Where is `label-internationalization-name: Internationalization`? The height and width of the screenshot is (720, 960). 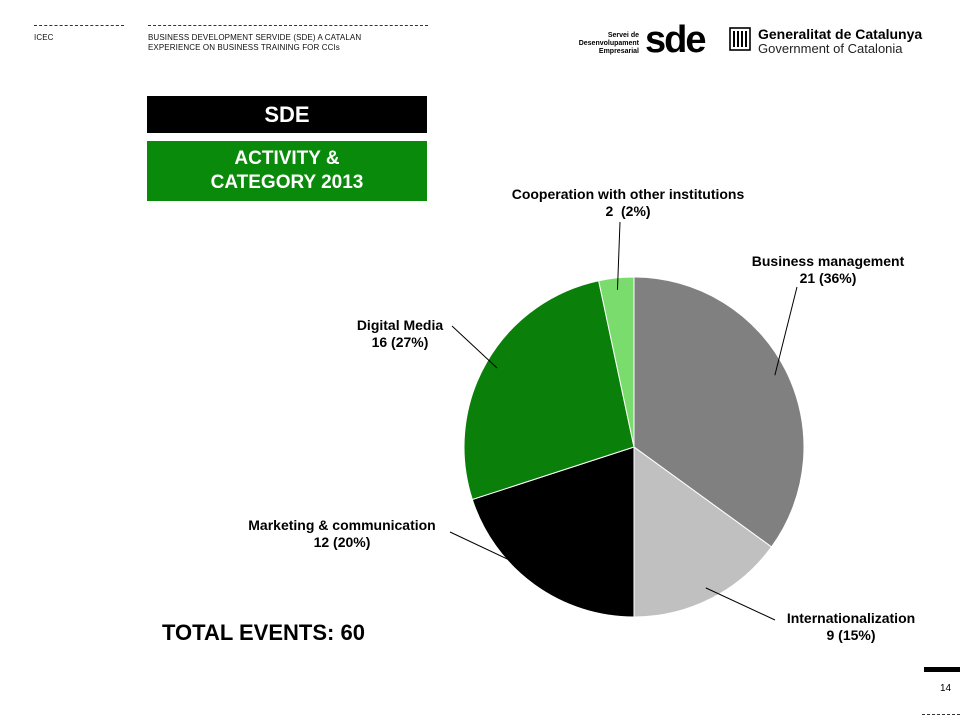
label-internationalization-name: Internationalization is located at coordinates (851, 618).